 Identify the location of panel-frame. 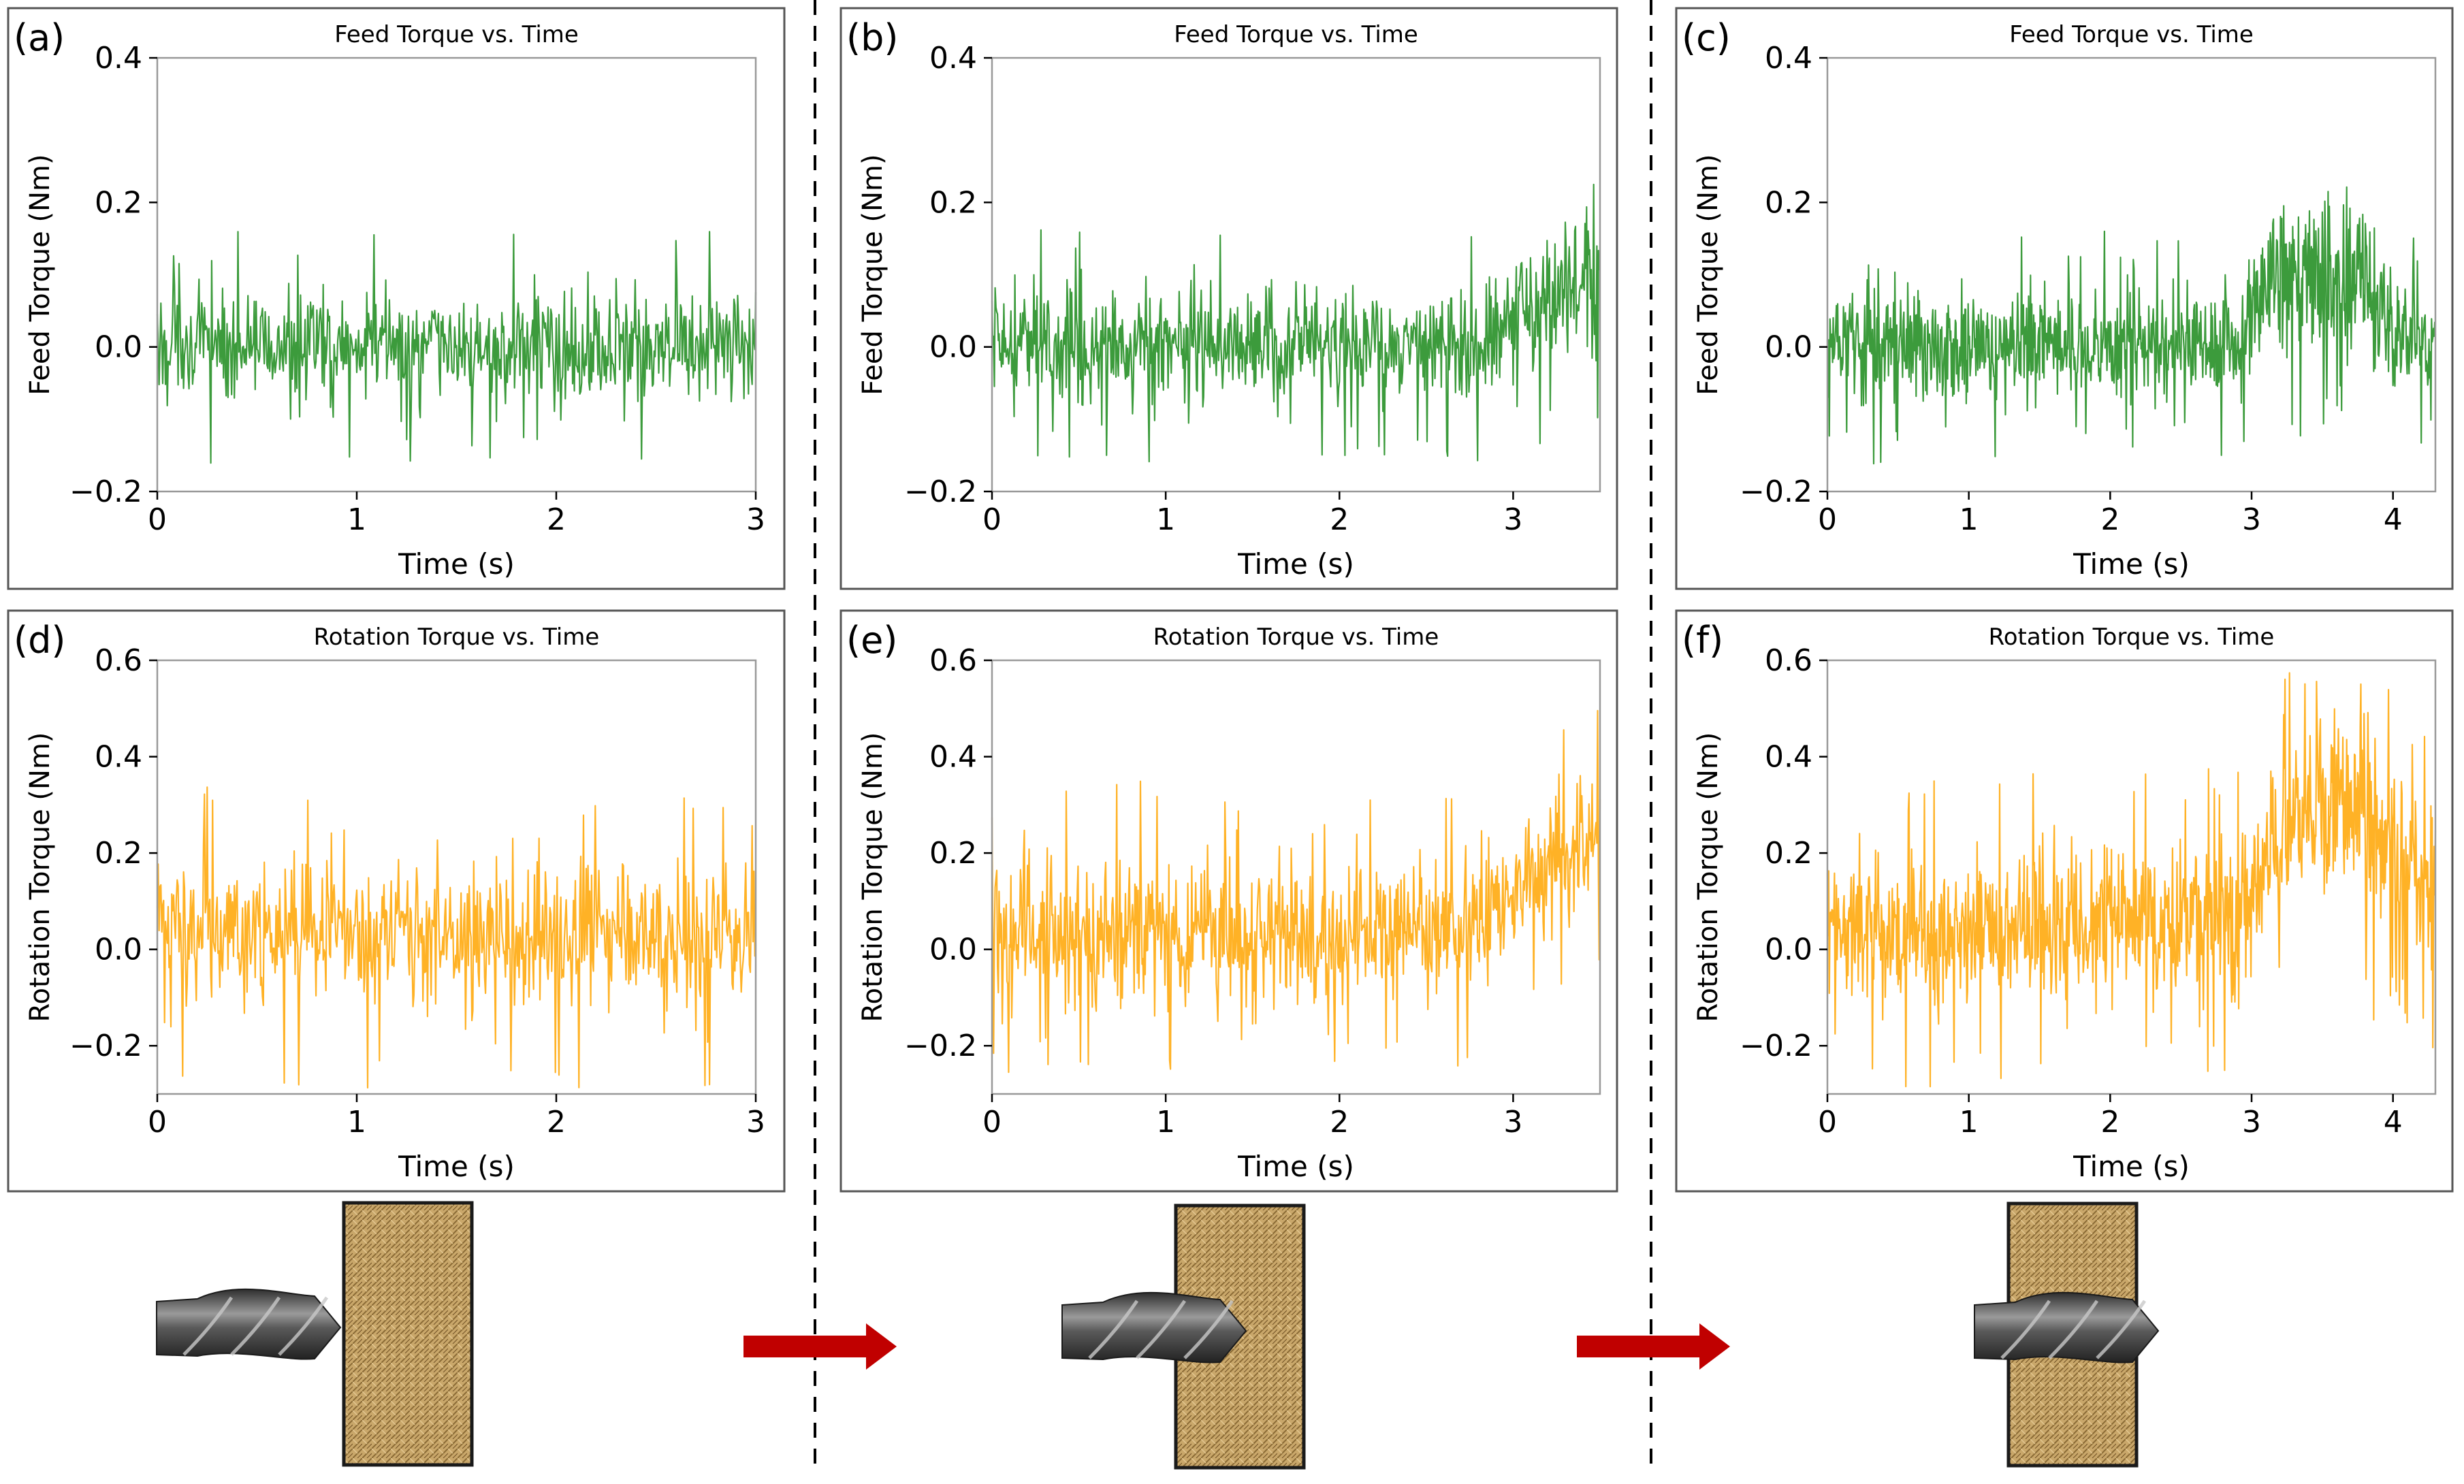
(2064, 901).